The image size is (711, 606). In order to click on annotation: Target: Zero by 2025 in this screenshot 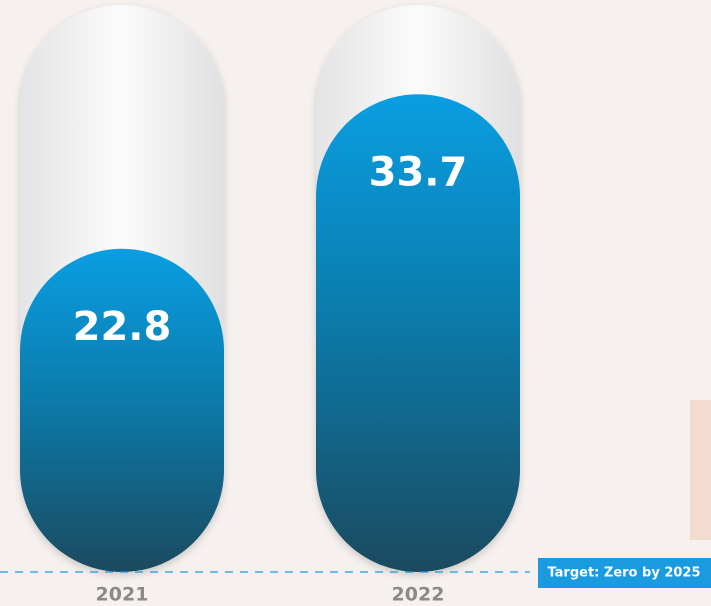, I will do `click(623, 573)`.